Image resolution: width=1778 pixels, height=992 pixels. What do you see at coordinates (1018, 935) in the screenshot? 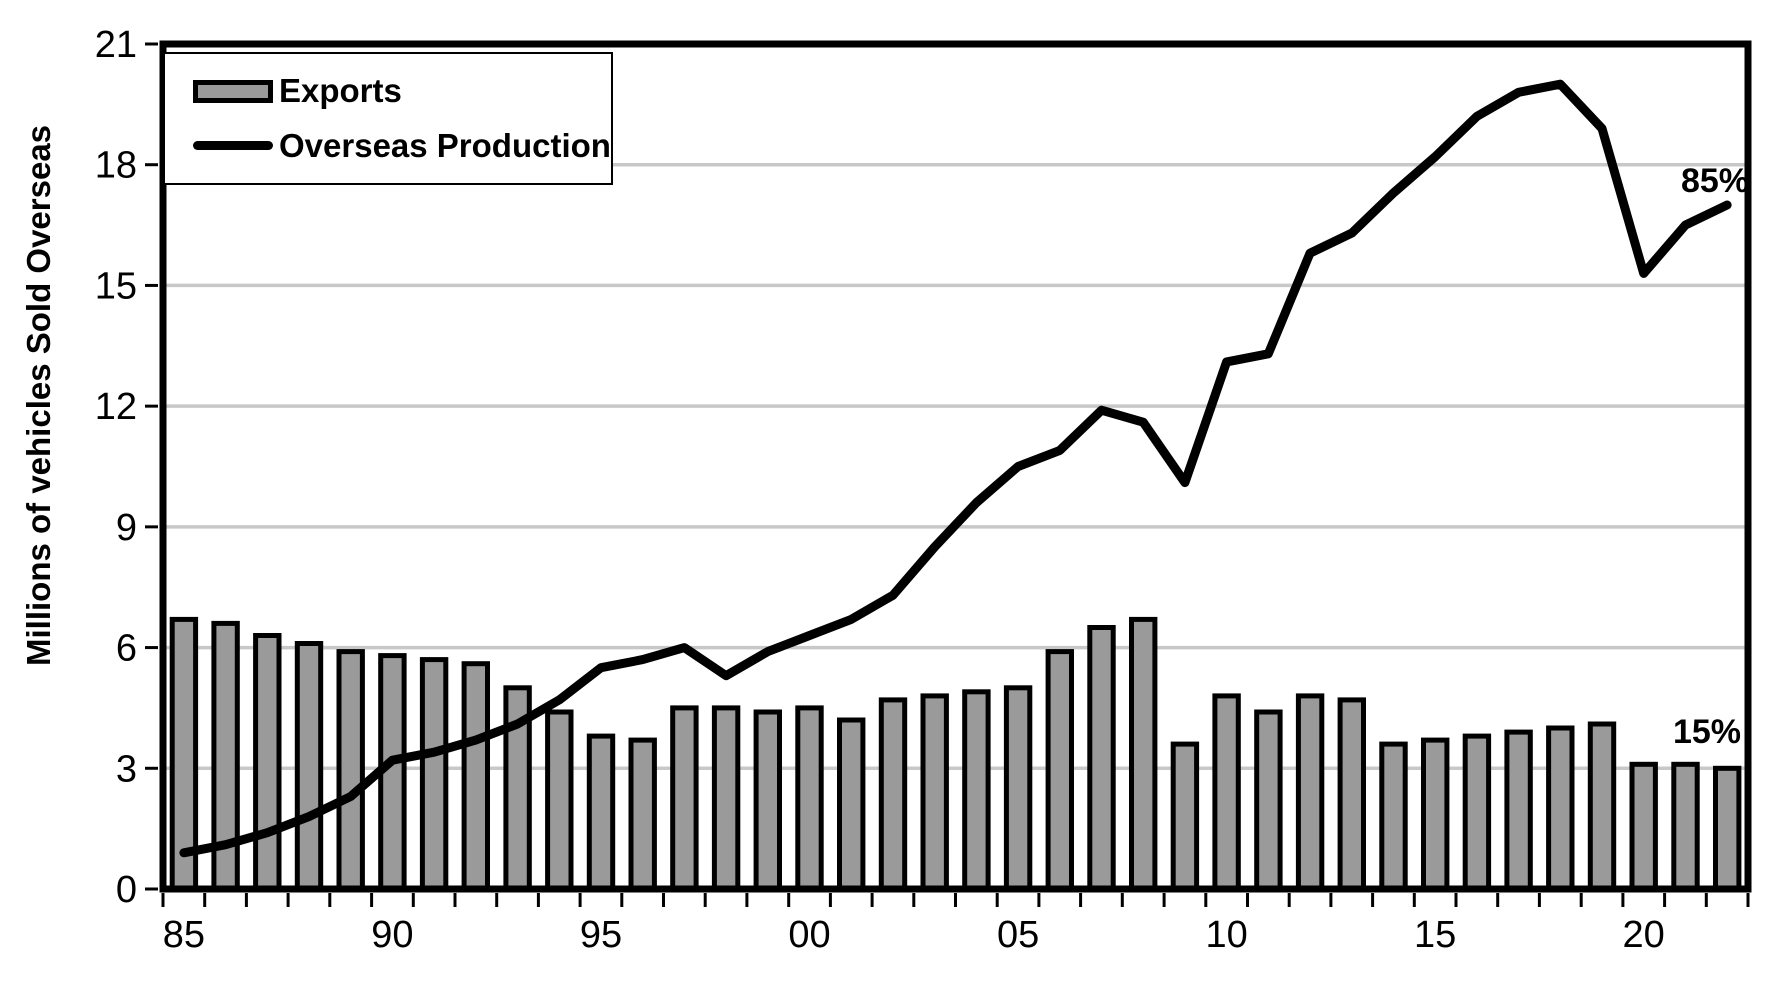
I see `svg-text: 05` at bounding box center [1018, 935].